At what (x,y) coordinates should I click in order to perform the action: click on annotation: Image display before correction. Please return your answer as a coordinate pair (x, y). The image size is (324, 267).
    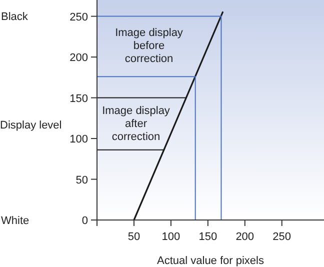
    Looking at the image, I should click on (149, 46).